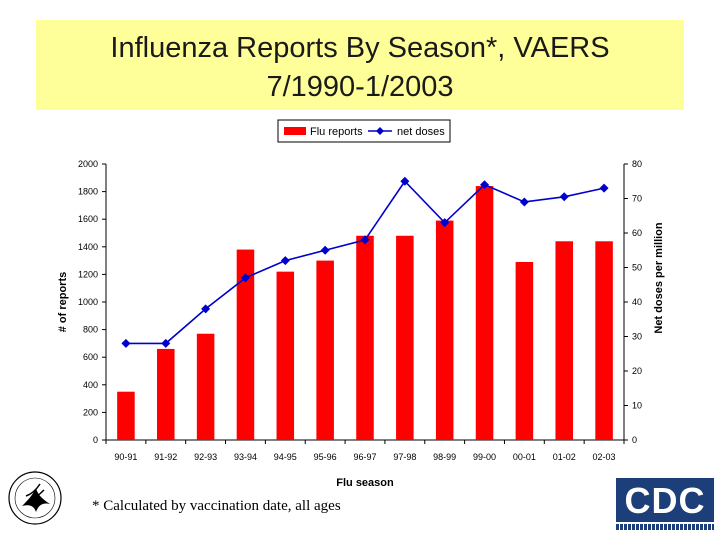 The height and width of the screenshot is (540, 720). What do you see at coordinates (360, 48) in the screenshot?
I see `page-title-line-1: Influenza Reports By Season*, VAERS` at bounding box center [360, 48].